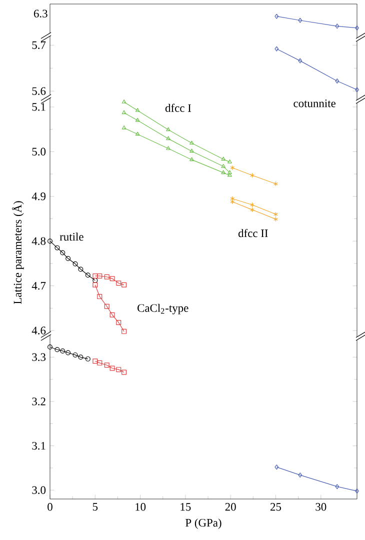  What do you see at coordinates (253, 233) in the screenshot?
I see `annotation: dfcc II` at bounding box center [253, 233].